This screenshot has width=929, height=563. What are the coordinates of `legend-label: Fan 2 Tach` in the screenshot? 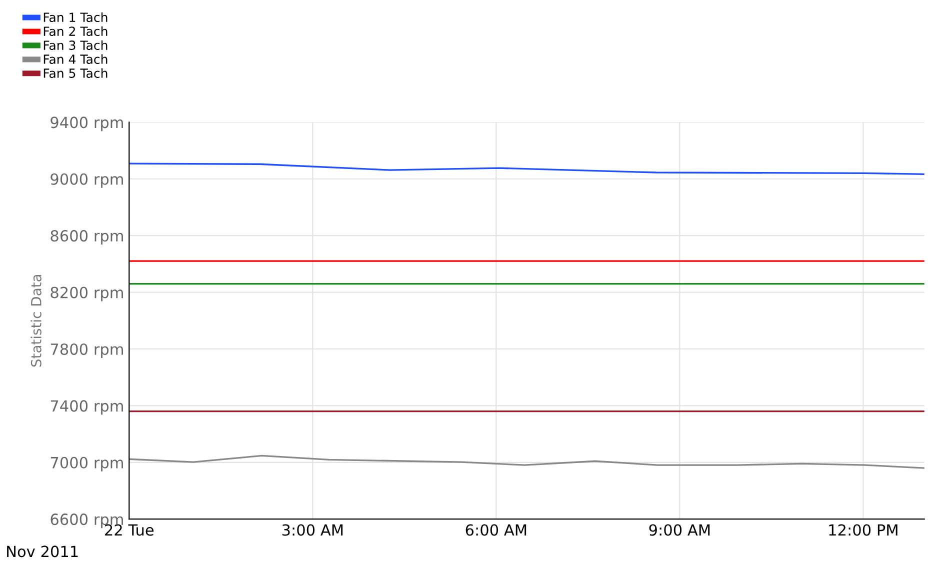 It's located at (76, 31).